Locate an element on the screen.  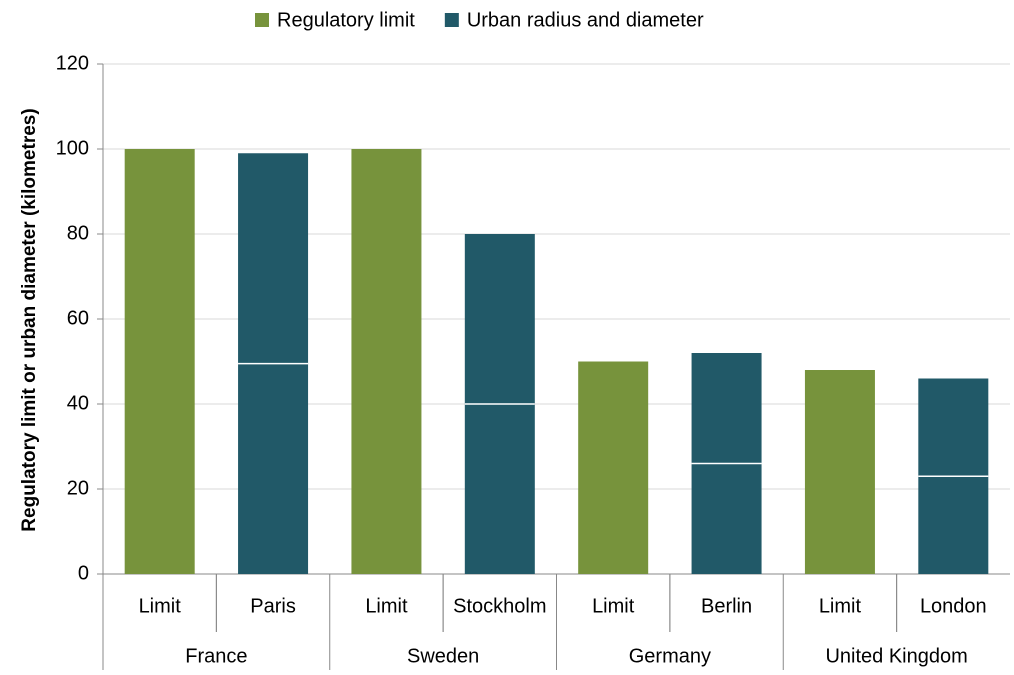
y-tick-label: 20 is located at coordinates (78, 488).